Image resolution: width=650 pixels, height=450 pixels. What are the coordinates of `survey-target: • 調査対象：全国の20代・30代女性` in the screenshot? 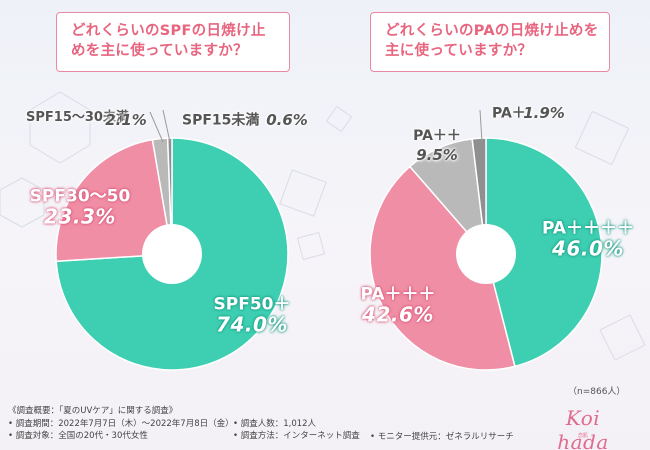 It's located at (78, 436).